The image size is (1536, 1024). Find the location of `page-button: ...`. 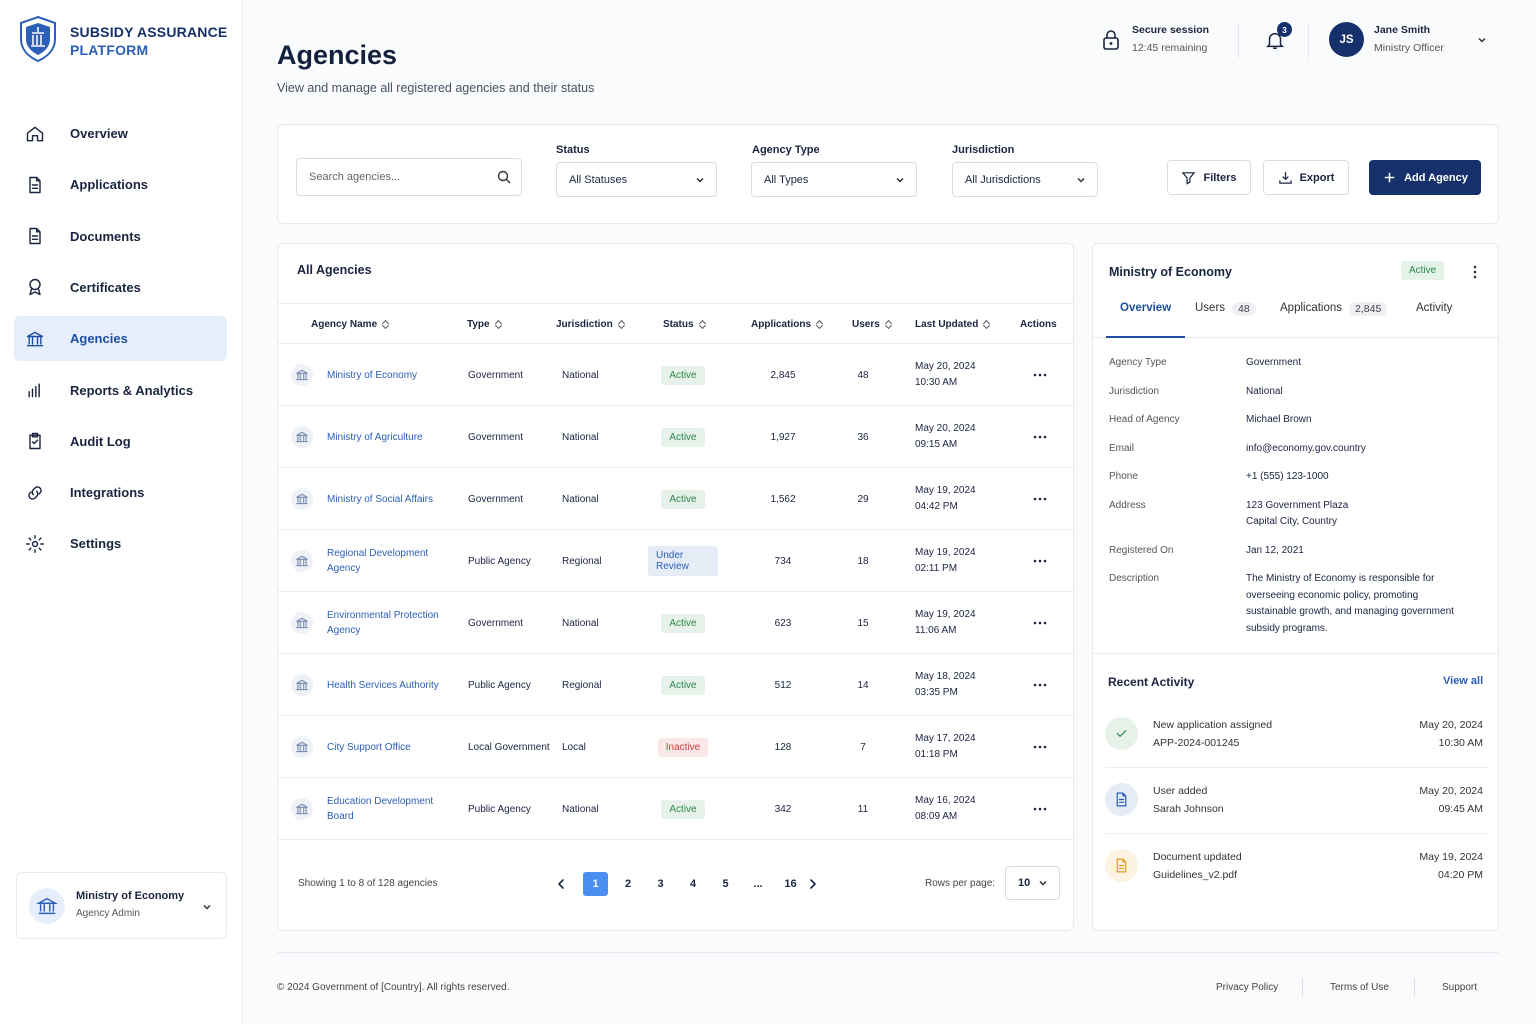

page-button: ... is located at coordinates (758, 884).